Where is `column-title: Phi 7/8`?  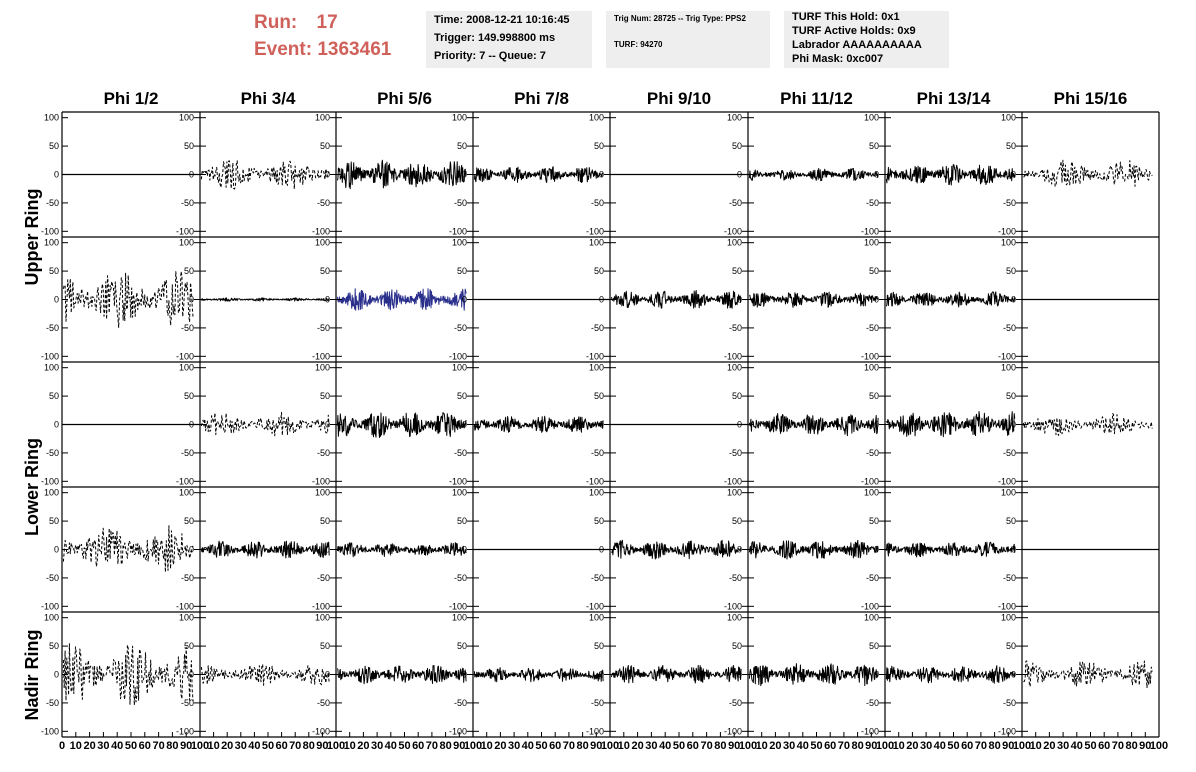
column-title: Phi 7/8 is located at coordinates (541, 98).